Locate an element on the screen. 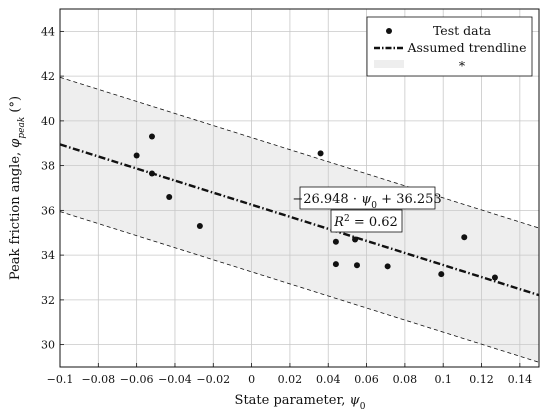 The width and height of the screenshot is (550, 411). y-axis-label: Peak friction angle, φpeak (°) is located at coordinates (17, 188).